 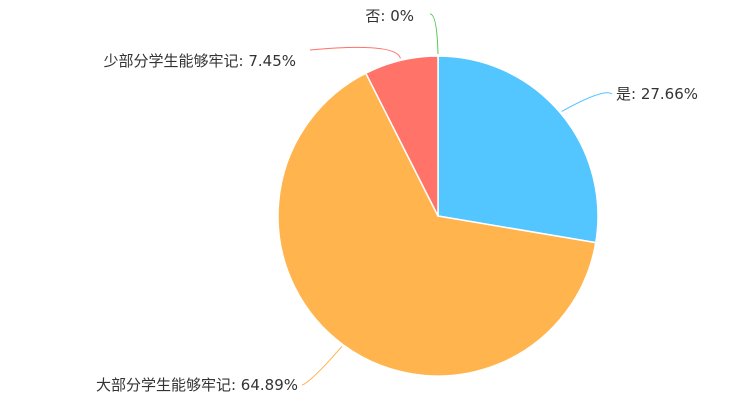 What do you see at coordinates (389, 16) in the screenshot?
I see `slice-label-4: 否: 0%` at bounding box center [389, 16].